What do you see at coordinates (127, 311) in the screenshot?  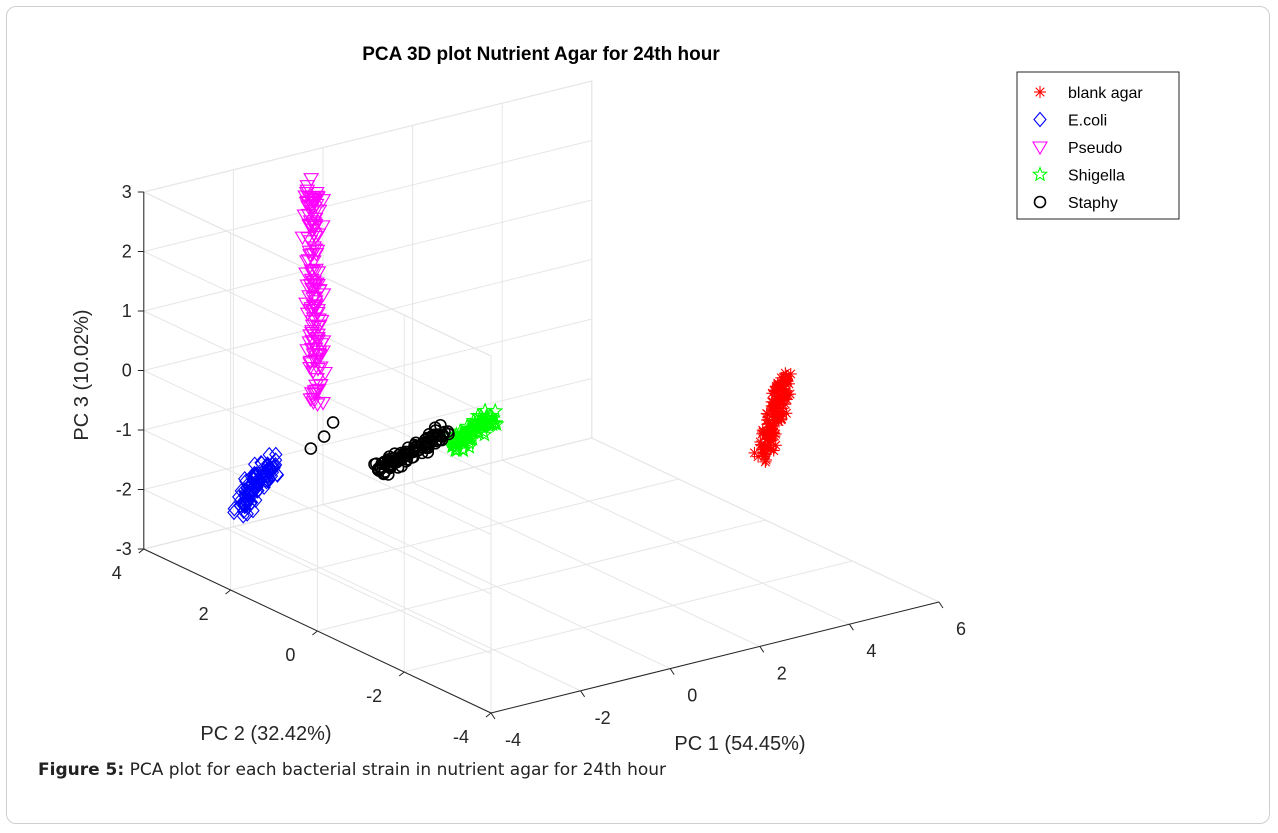 I see `z-tick-label: 1` at bounding box center [127, 311].